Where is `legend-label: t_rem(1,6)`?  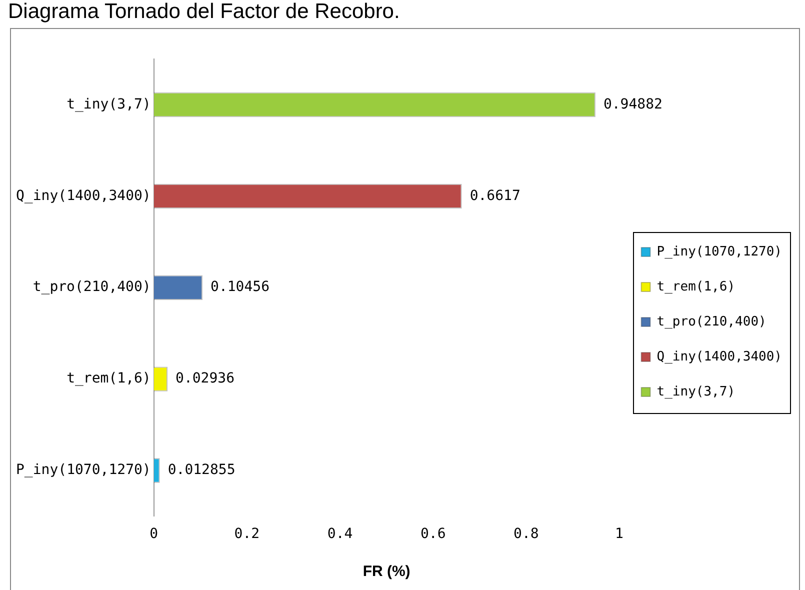
legend-label: t_rem(1,6) is located at coordinates (696, 286).